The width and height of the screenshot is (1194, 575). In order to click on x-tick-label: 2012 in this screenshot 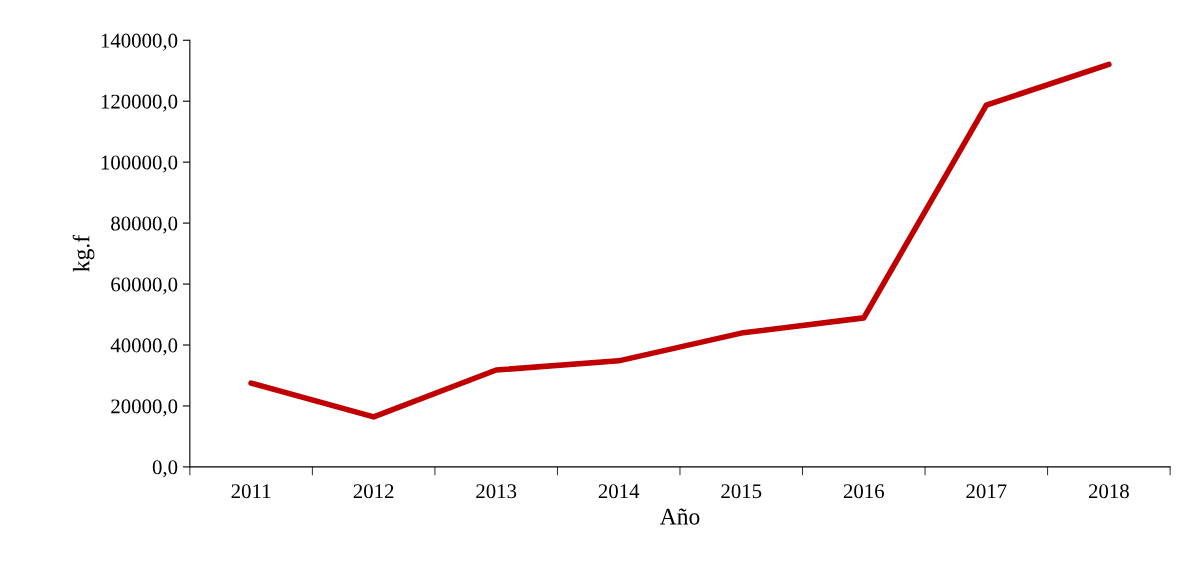, I will do `click(373, 491)`.